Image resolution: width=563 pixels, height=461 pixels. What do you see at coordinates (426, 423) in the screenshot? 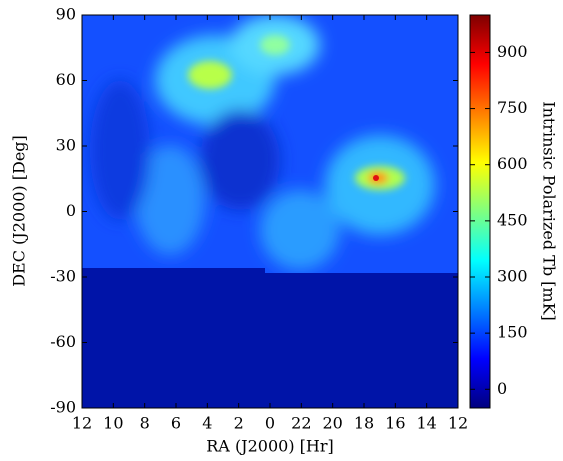
I see `x-tick-label: 14` at bounding box center [426, 423].